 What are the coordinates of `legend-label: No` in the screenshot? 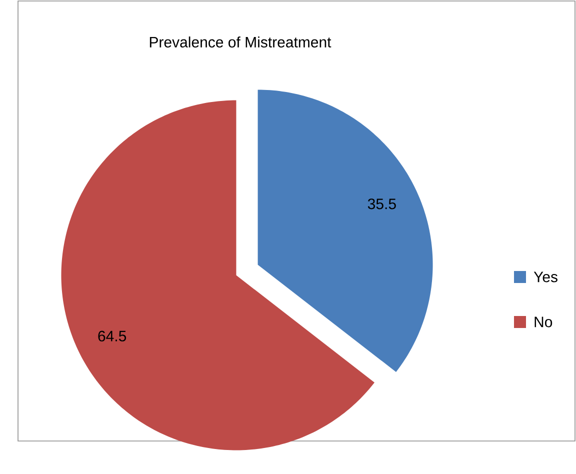 It's located at (543, 322).